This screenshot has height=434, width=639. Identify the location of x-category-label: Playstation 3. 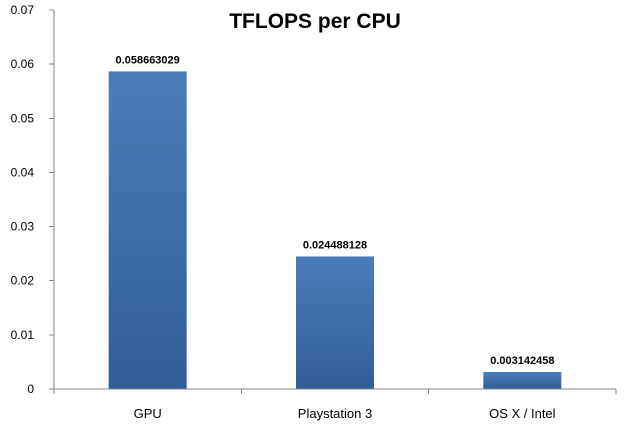
(335, 413).